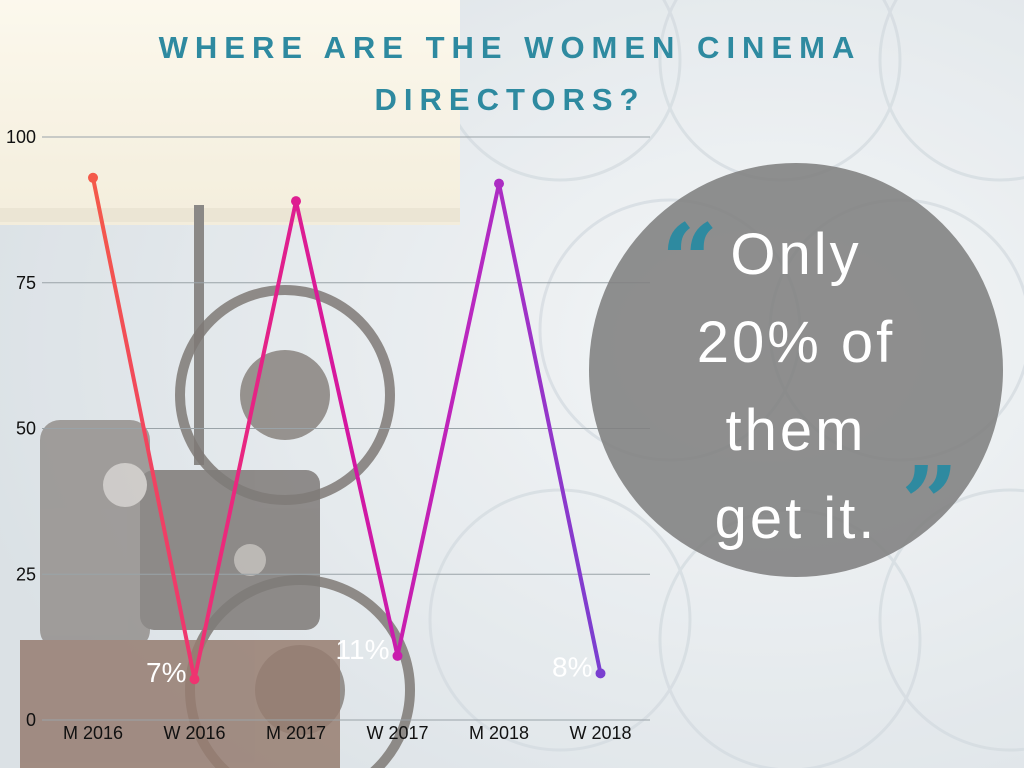  Describe the element at coordinates (397, 733) in the screenshot. I see `x-tick-label: W 2017` at that location.